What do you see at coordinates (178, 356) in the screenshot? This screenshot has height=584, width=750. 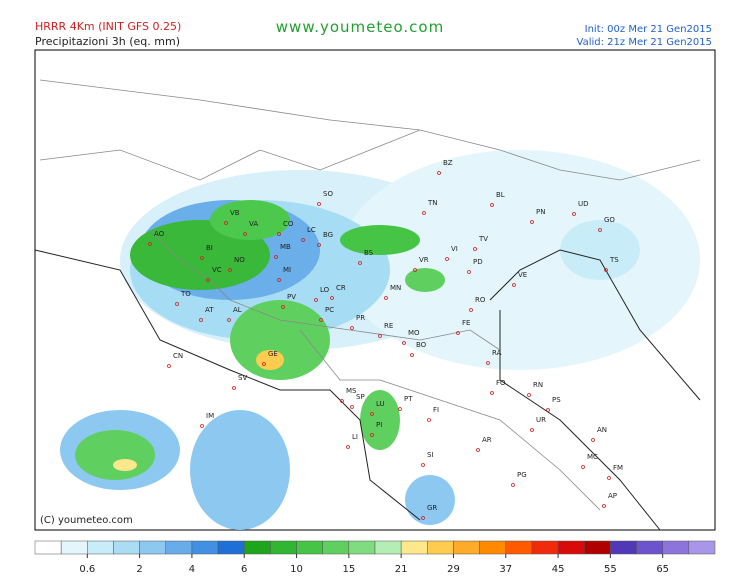 I see `city-label: CN` at bounding box center [178, 356].